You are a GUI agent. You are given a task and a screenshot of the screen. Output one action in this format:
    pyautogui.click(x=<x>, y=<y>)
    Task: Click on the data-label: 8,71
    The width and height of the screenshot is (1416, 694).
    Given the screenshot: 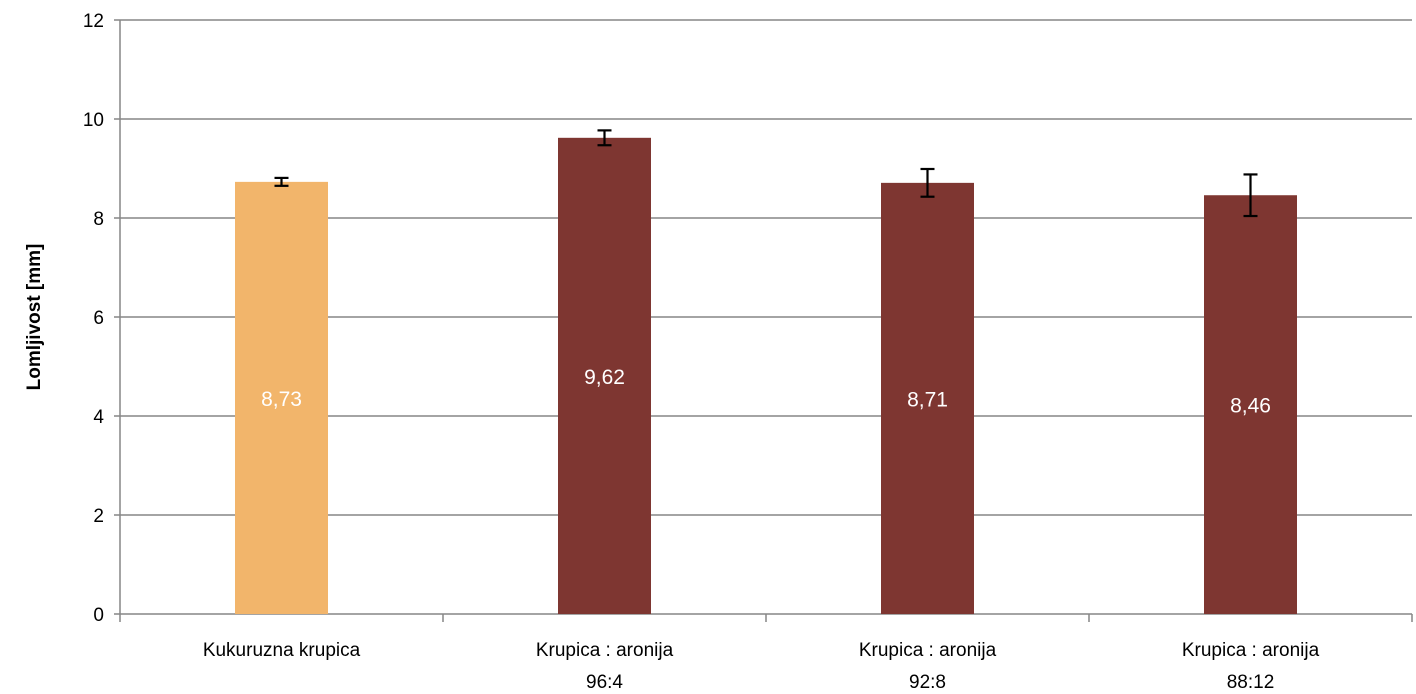 What is the action you would take?
    pyautogui.click(x=927, y=399)
    